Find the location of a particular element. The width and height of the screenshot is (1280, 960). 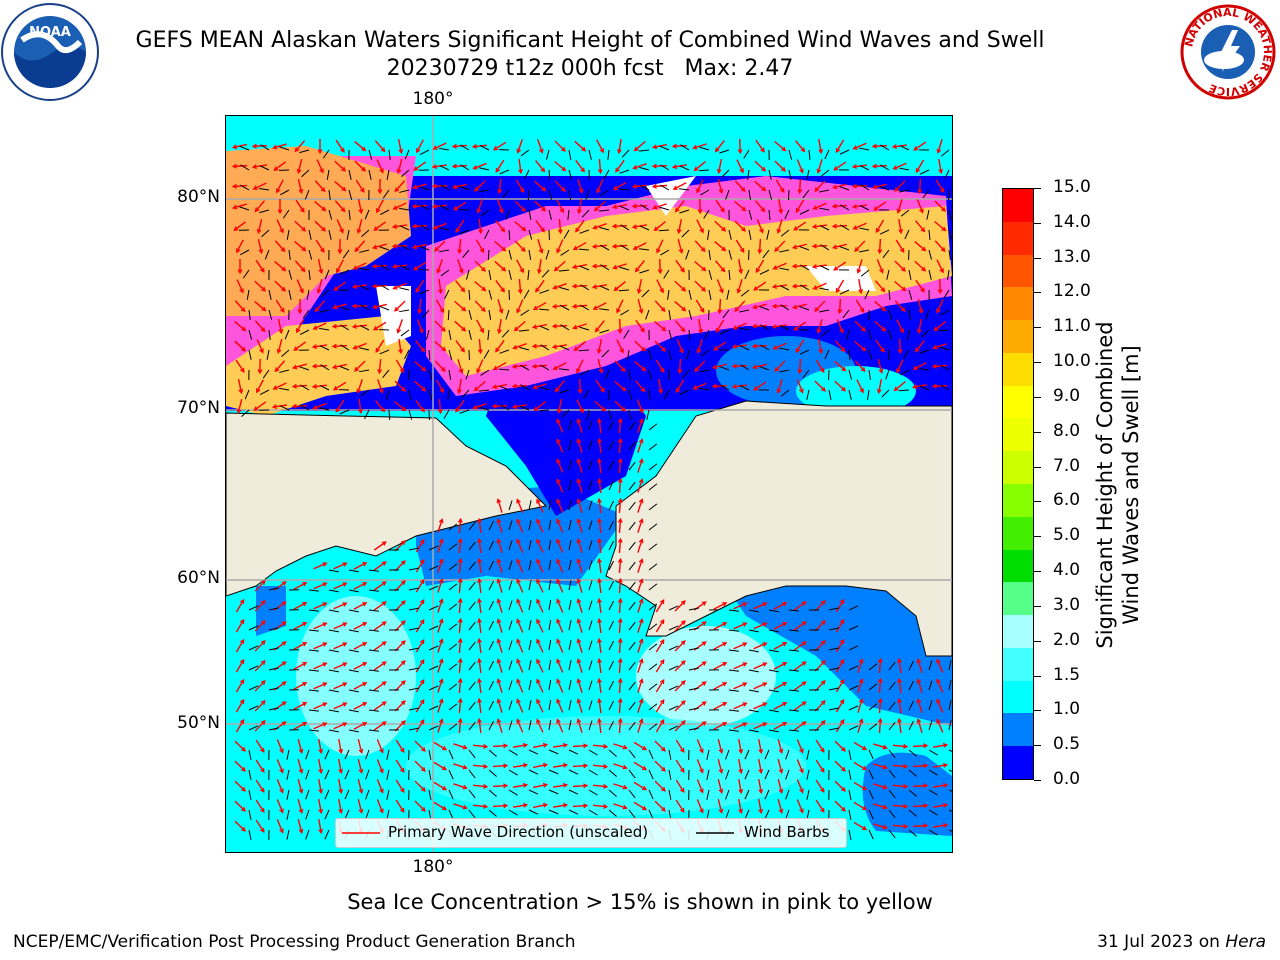

colorbar-tick-label: 5.0 is located at coordinates (1067, 535).